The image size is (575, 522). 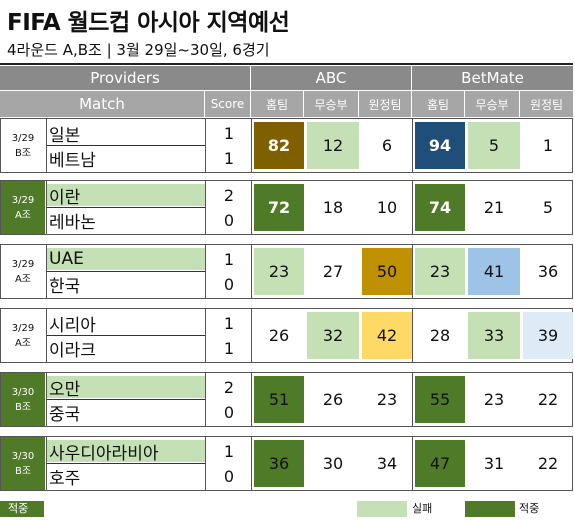 I want to click on match-row: 3/29 B조 일본 베트남 1 1 82 12 6 94 5 1, so click(x=286, y=145).